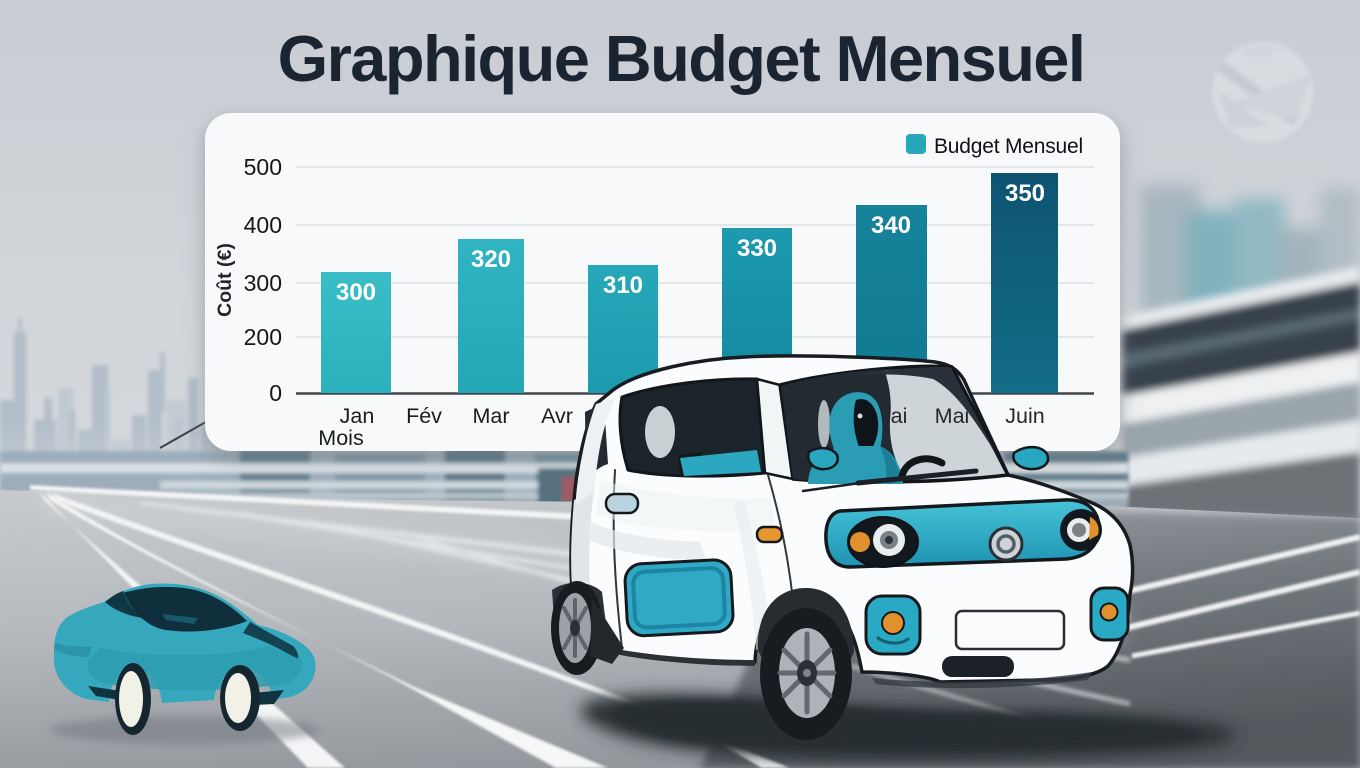 The image size is (1360, 768). What do you see at coordinates (1024, 416) in the screenshot?
I see `svg-text: Juin` at bounding box center [1024, 416].